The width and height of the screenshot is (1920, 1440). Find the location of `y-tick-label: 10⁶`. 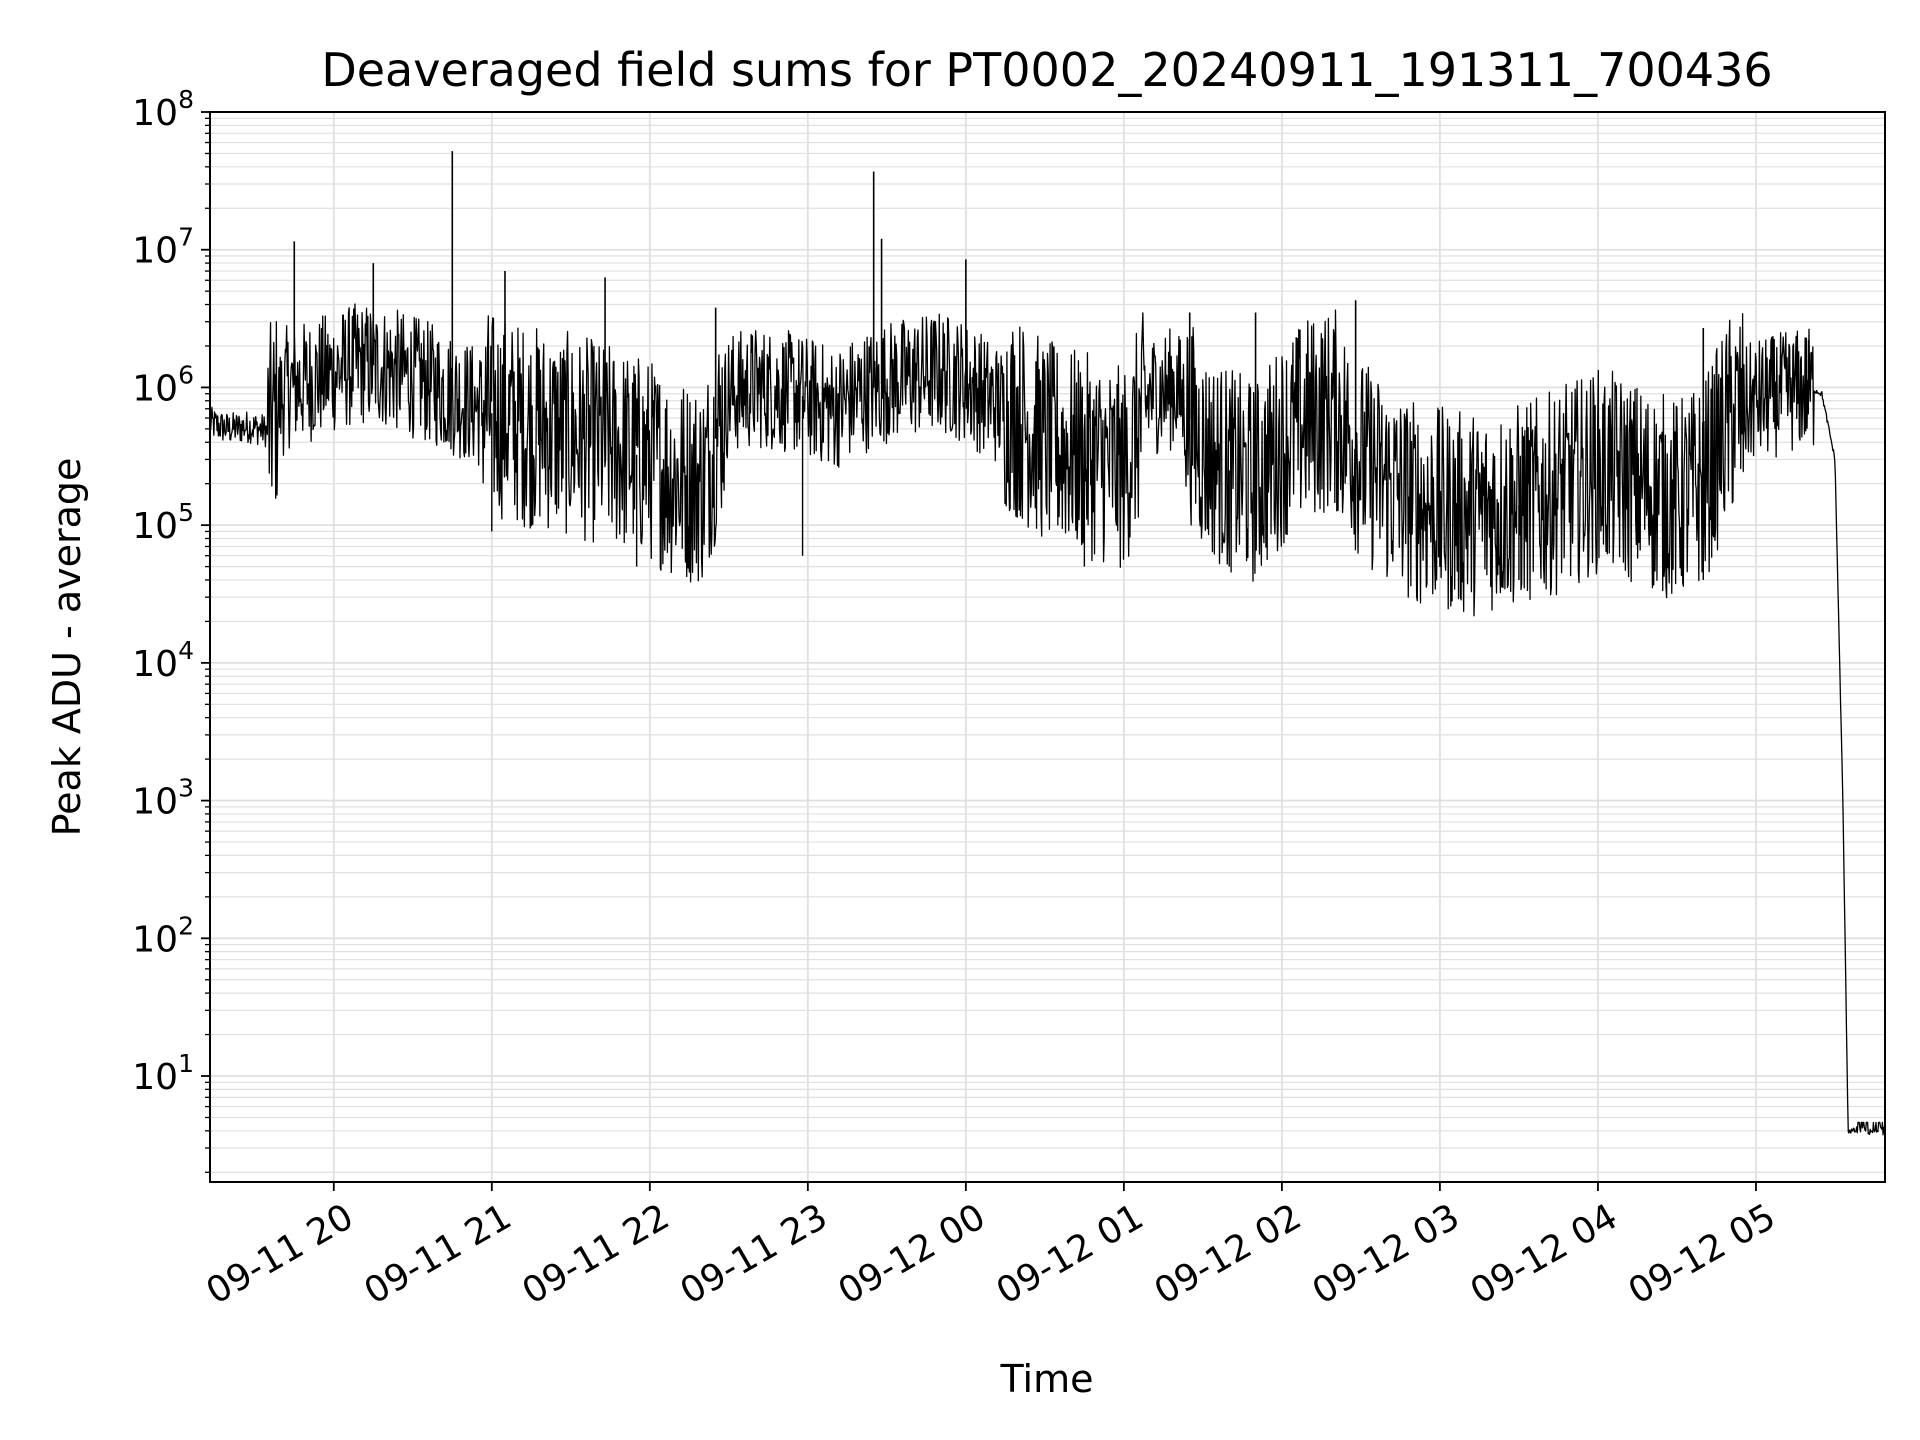

y-tick-label: 10⁶ is located at coordinates (163, 384).